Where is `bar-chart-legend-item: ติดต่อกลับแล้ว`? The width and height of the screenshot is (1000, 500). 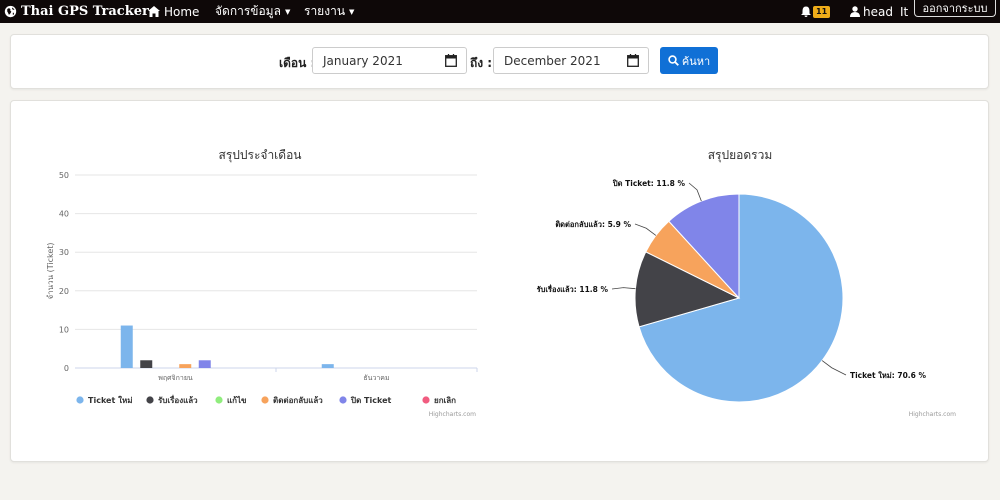 bar-chart-legend-item: ติดต่อกลับแล้ว is located at coordinates (292, 400).